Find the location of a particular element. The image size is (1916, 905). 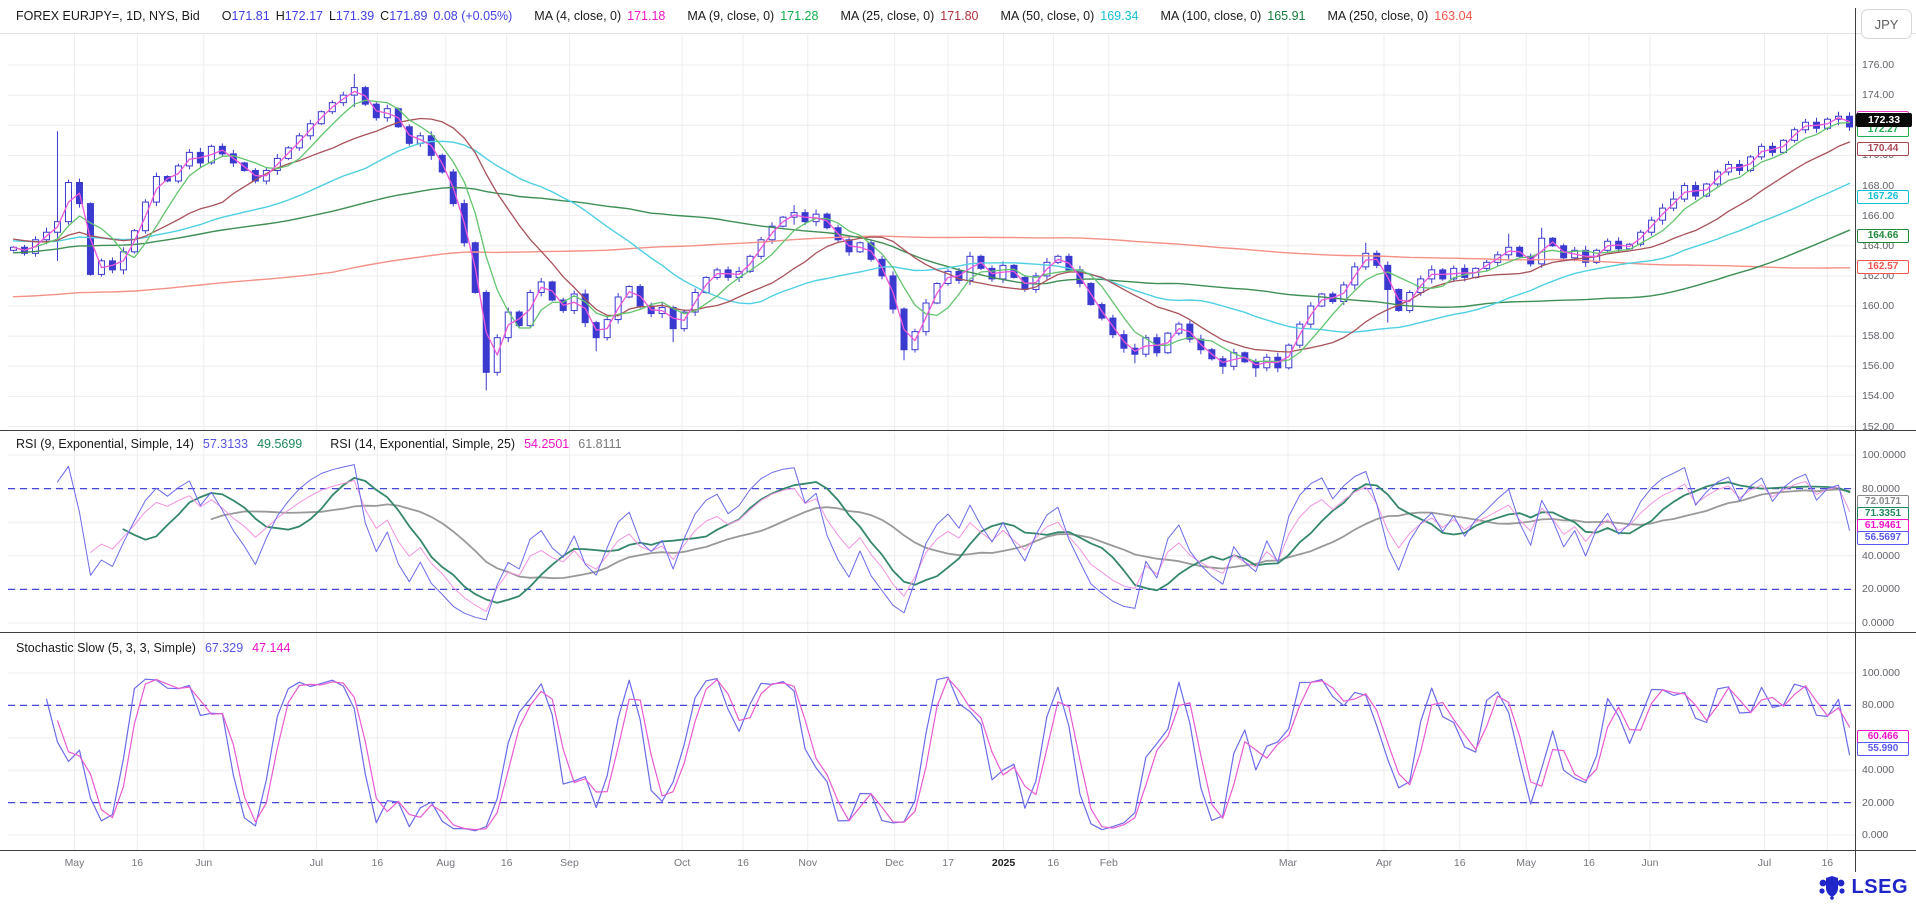

rsi-stoch-divider is located at coordinates (958, 632).